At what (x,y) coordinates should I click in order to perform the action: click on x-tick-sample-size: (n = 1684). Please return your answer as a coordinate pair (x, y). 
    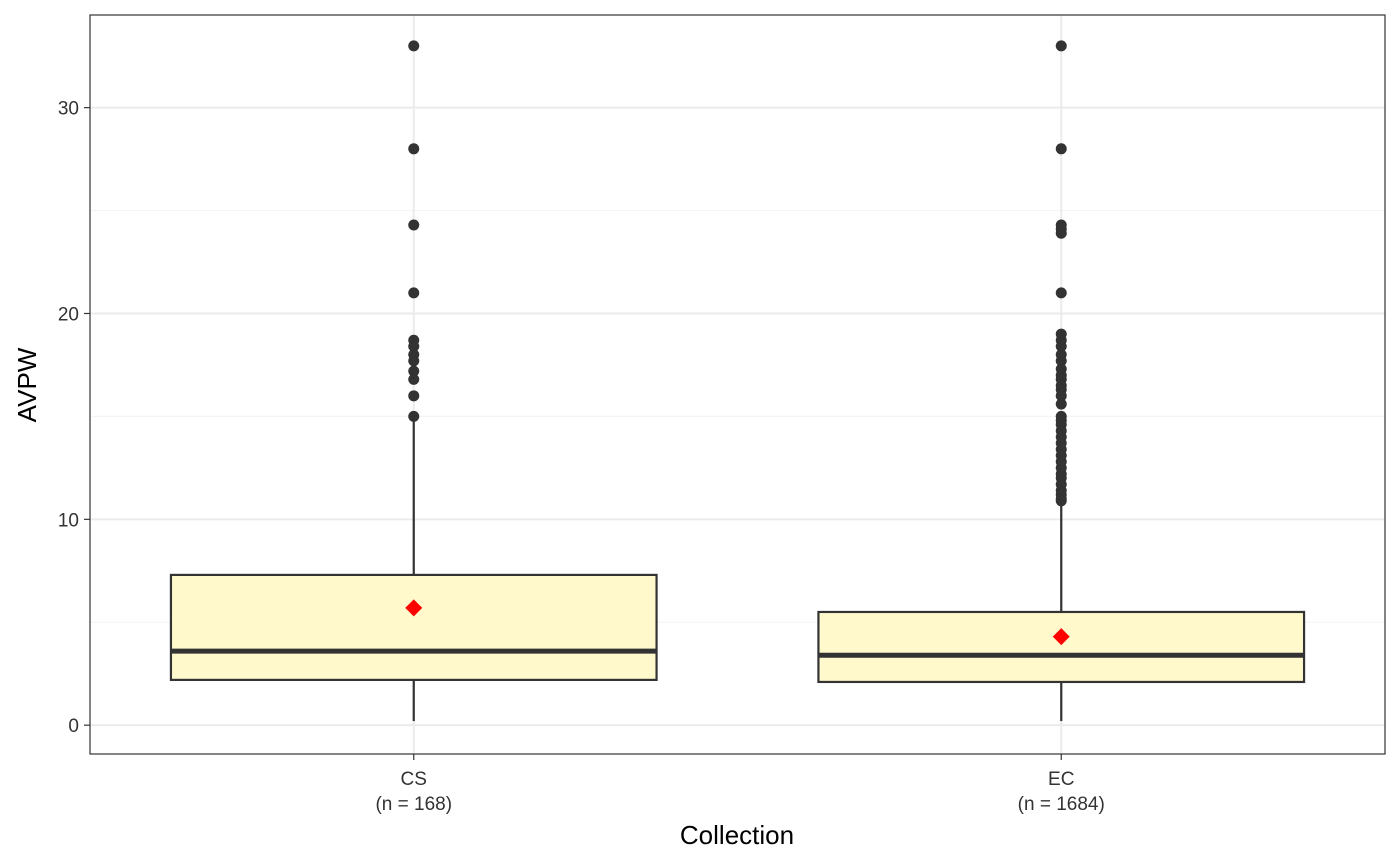
    Looking at the image, I should click on (1061, 804).